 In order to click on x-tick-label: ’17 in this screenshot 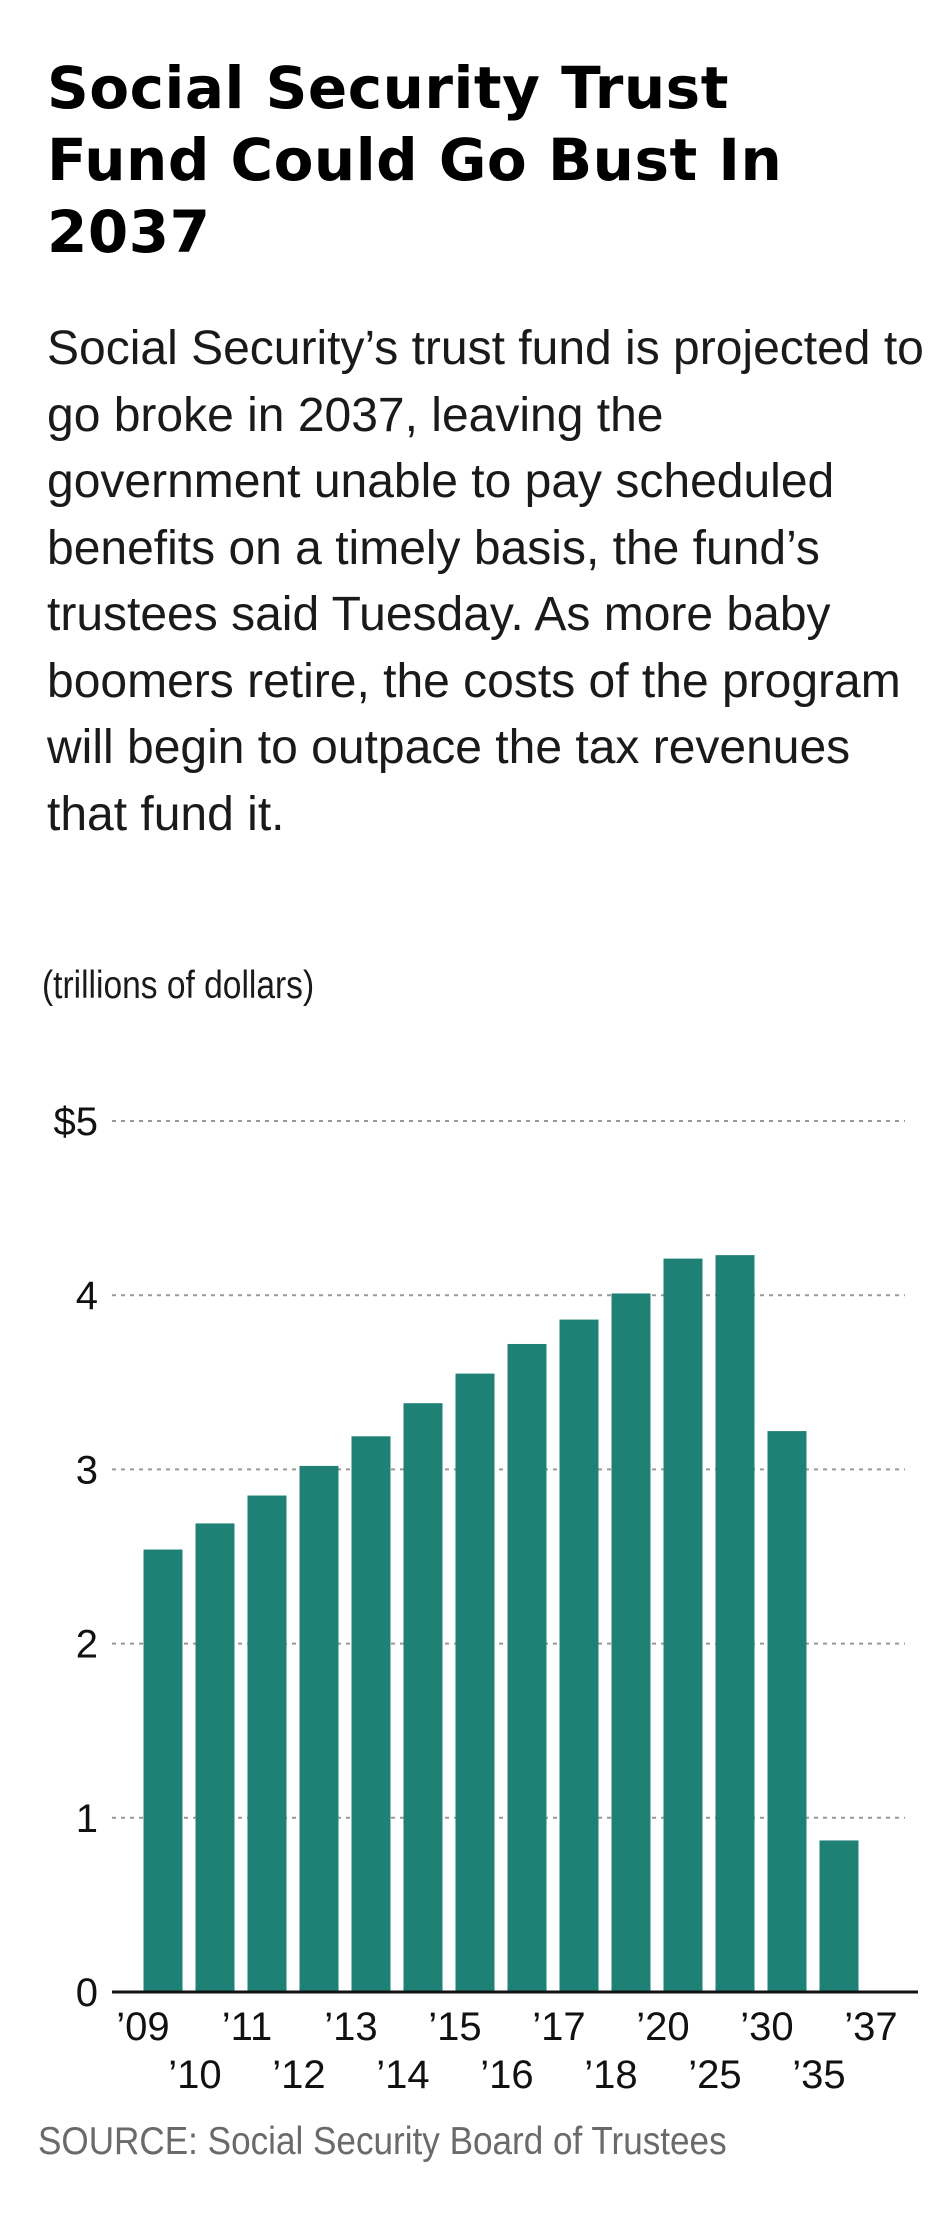, I will do `click(558, 2027)`.